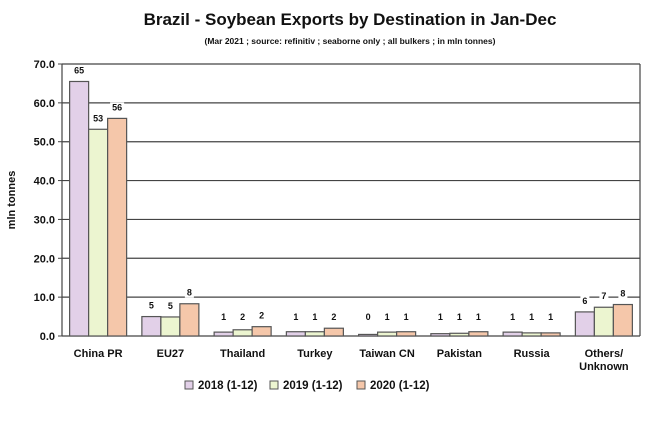 This screenshot has height=422, width=660. Describe the element at coordinates (313, 386) in the screenshot. I see `legend-label: 2019 (1-12)` at that location.